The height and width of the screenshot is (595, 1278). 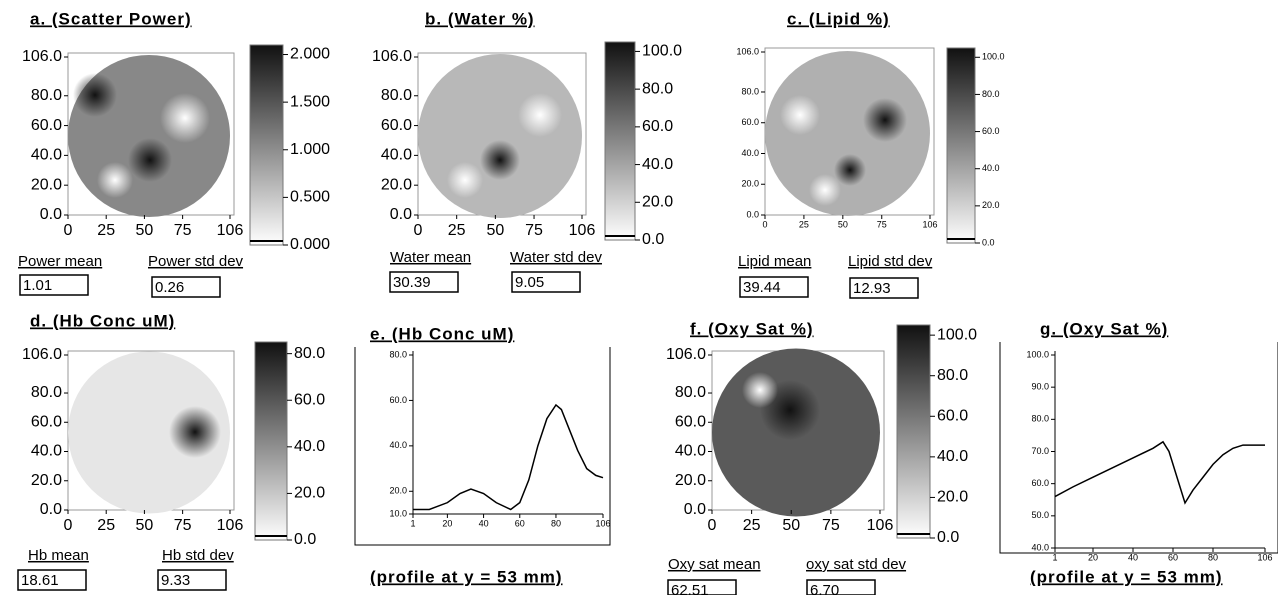 I want to click on panel-title: f. (Oxy Sat %), so click(x=752, y=328).